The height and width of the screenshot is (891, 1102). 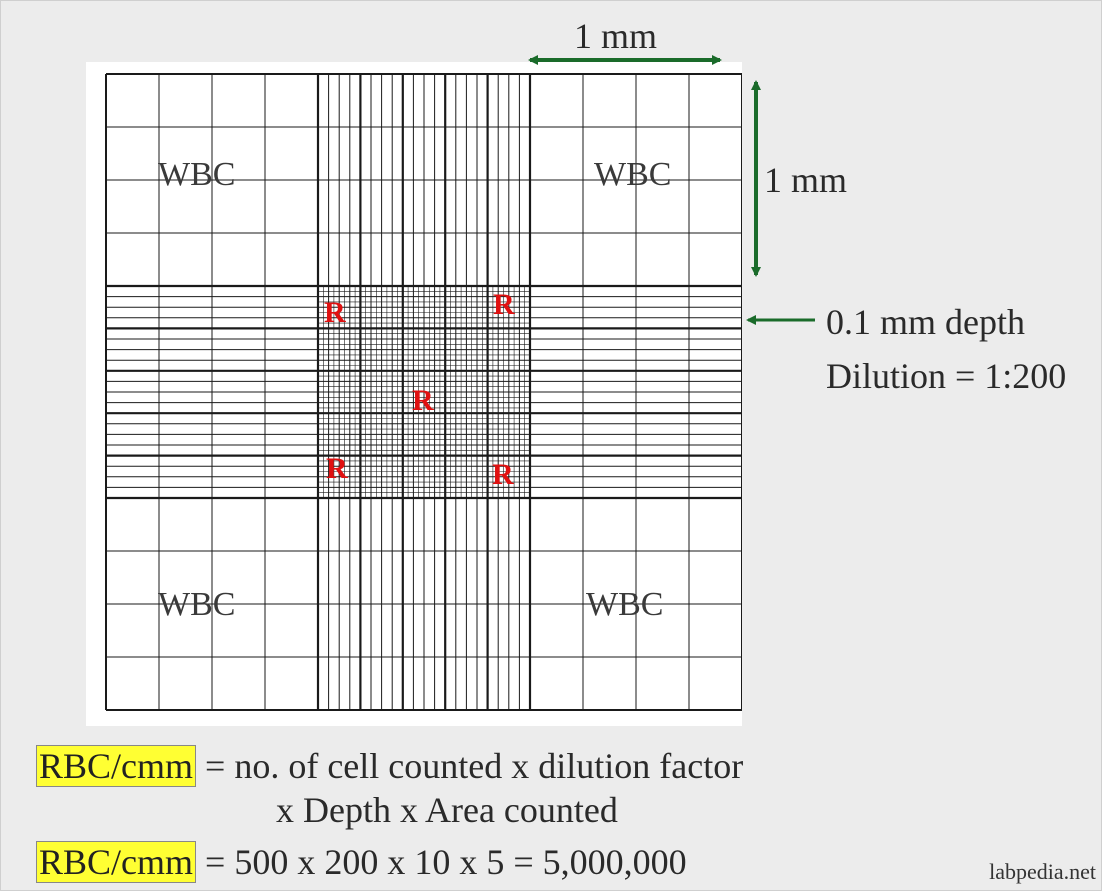 I want to click on height-dimension-label: 1 mm, so click(x=806, y=180).